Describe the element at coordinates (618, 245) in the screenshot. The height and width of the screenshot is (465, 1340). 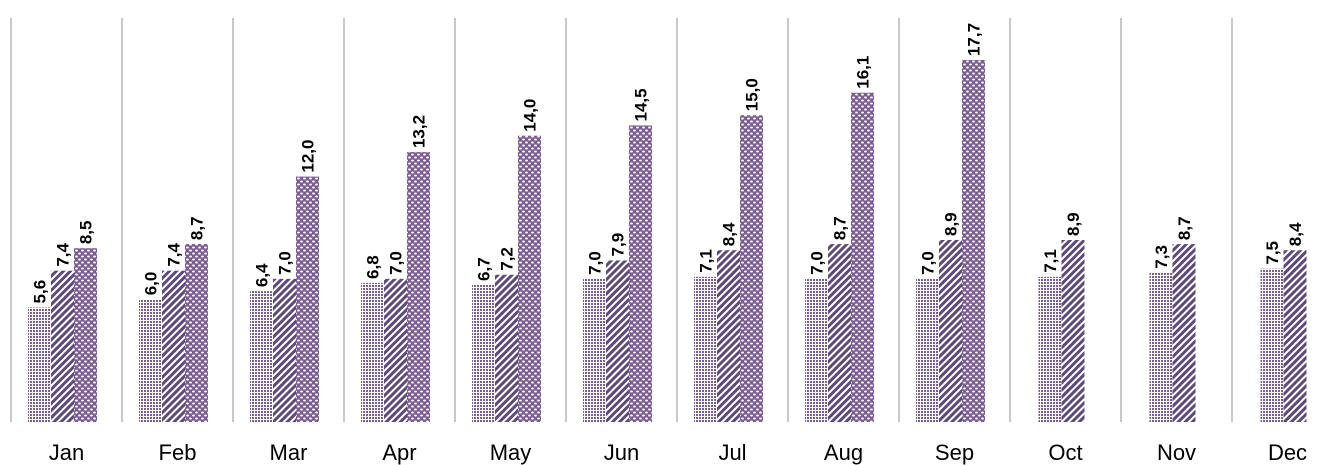
I see `data-label: 7,9` at that location.